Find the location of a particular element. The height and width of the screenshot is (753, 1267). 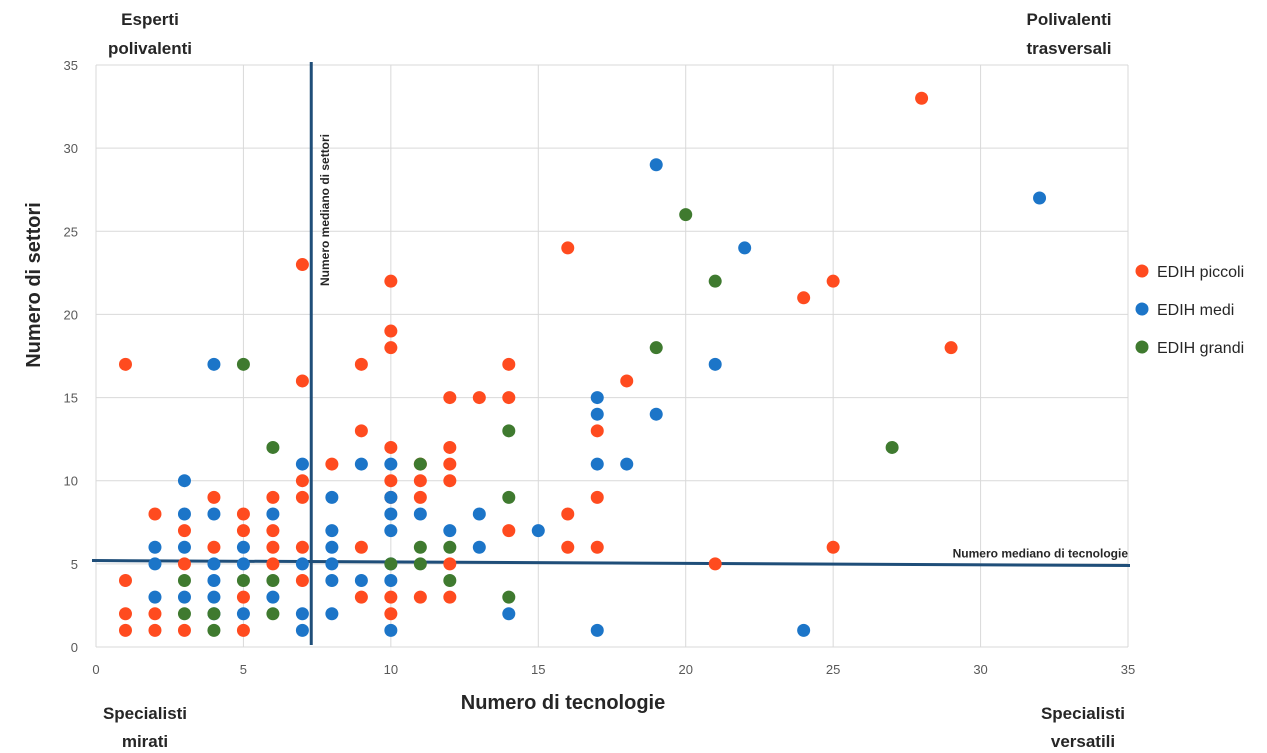

y-tick-label: 30 is located at coordinates (71, 148).